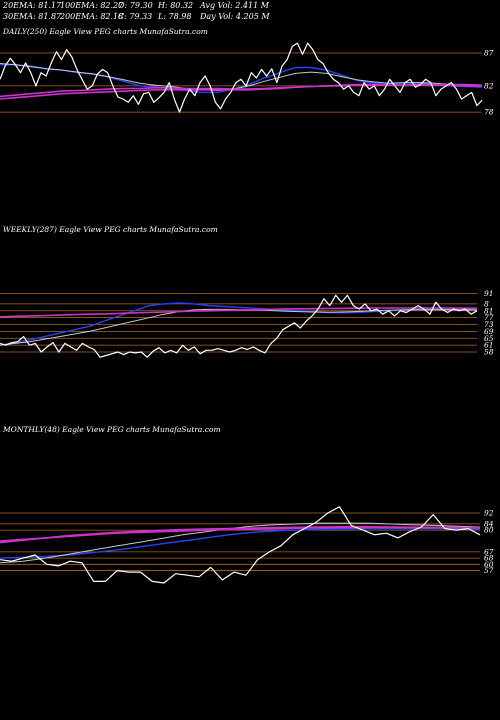 Image resolution: width=500 pixels, height=720 pixels. I want to click on weekly-tick-label: 91, so click(489, 293).